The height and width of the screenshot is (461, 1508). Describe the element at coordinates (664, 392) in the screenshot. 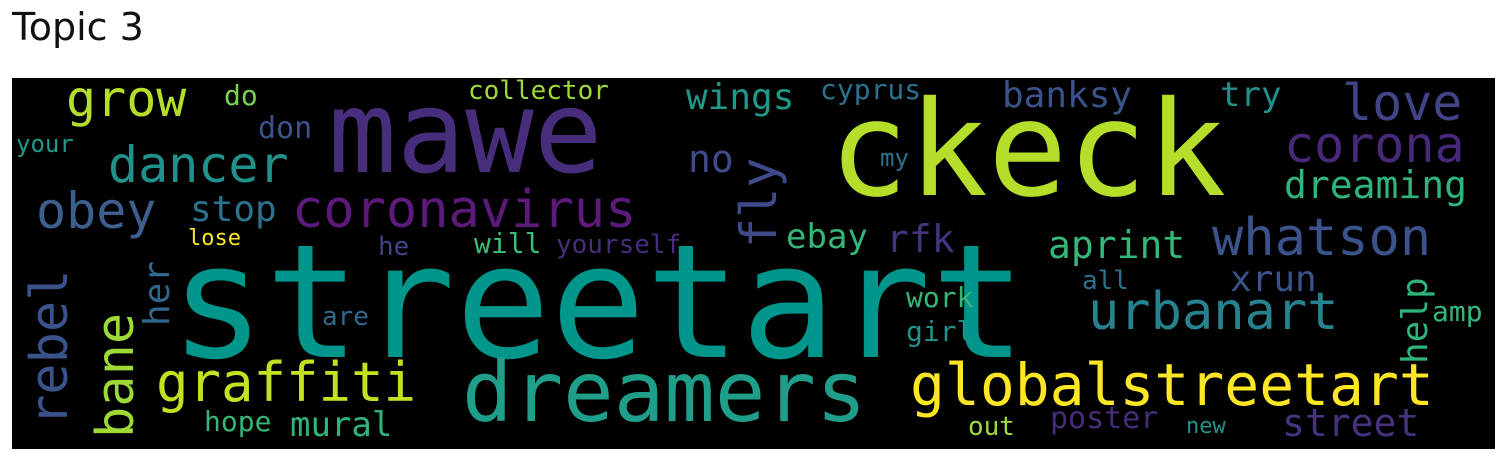

I see `word-dreamers: dreamers` at that location.